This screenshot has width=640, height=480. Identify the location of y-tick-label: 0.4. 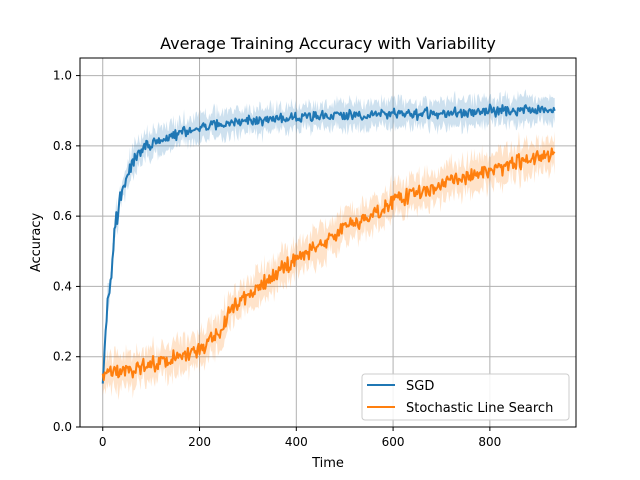
(62, 286).